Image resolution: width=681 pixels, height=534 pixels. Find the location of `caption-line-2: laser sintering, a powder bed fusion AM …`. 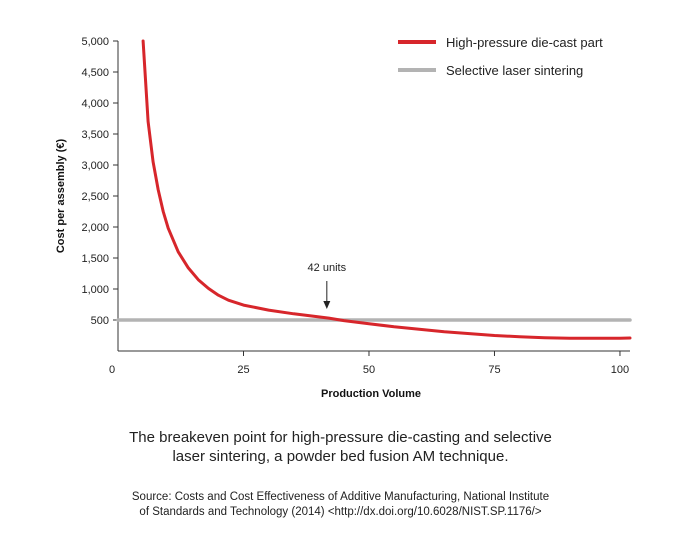

caption-line-2: laser sintering, a powder bed fusion AM … is located at coordinates (340, 456).